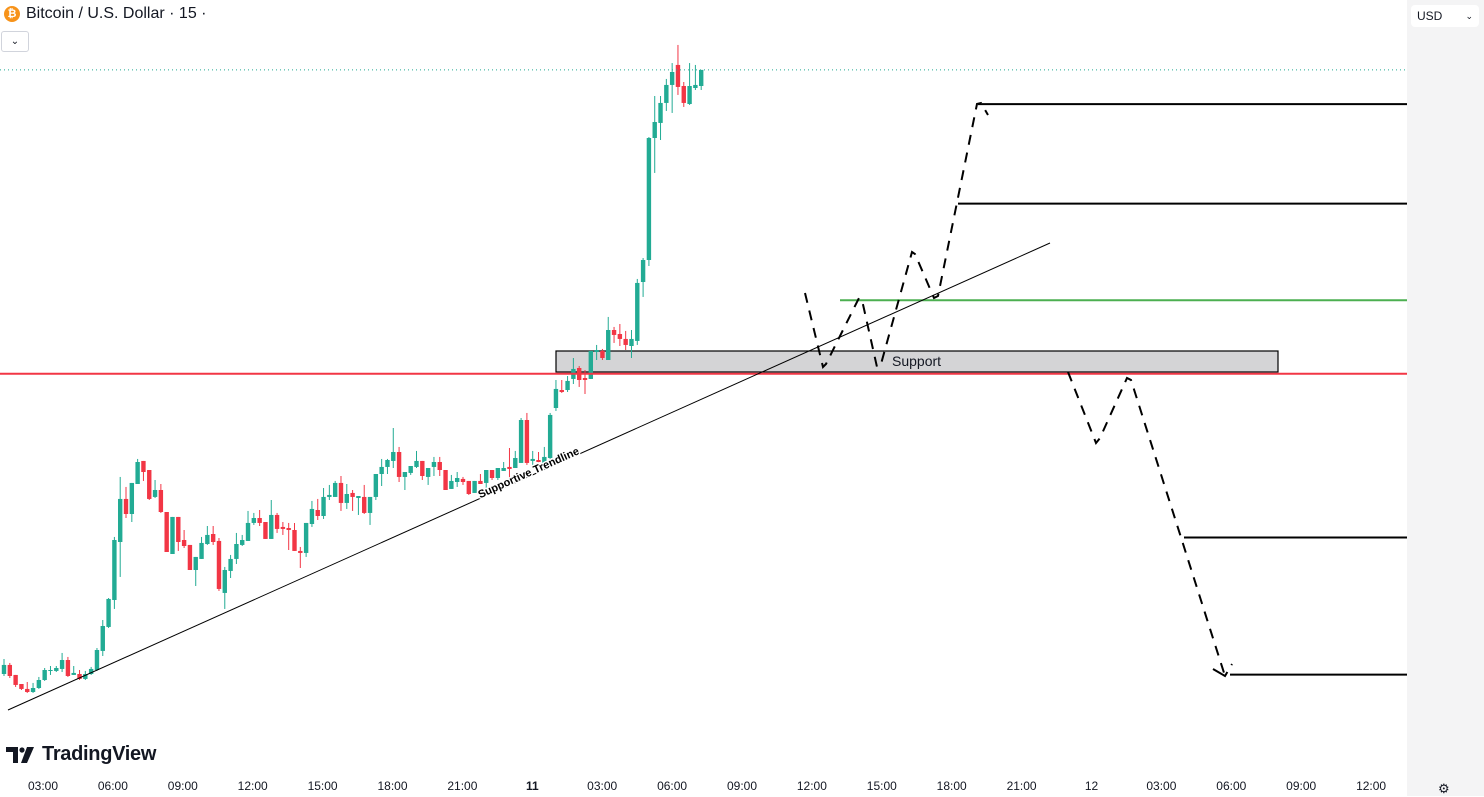  I want to click on time-tick-label: 21:00, so click(462, 786).